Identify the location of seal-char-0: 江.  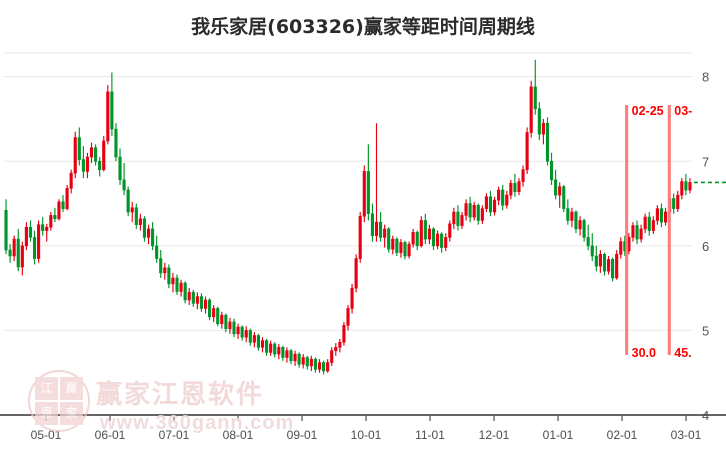
(46, 388).